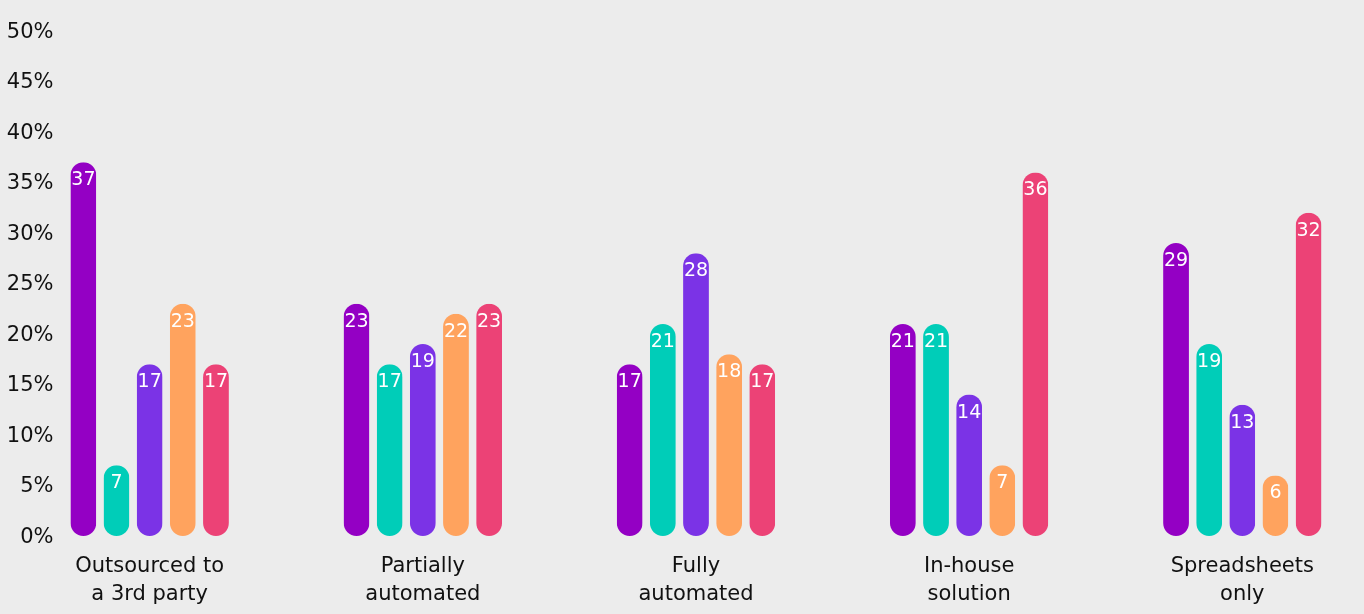 The width and height of the screenshot is (1364, 614). Describe the element at coordinates (30, 30) in the screenshot. I see `y-tick-label: 50%` at that location.